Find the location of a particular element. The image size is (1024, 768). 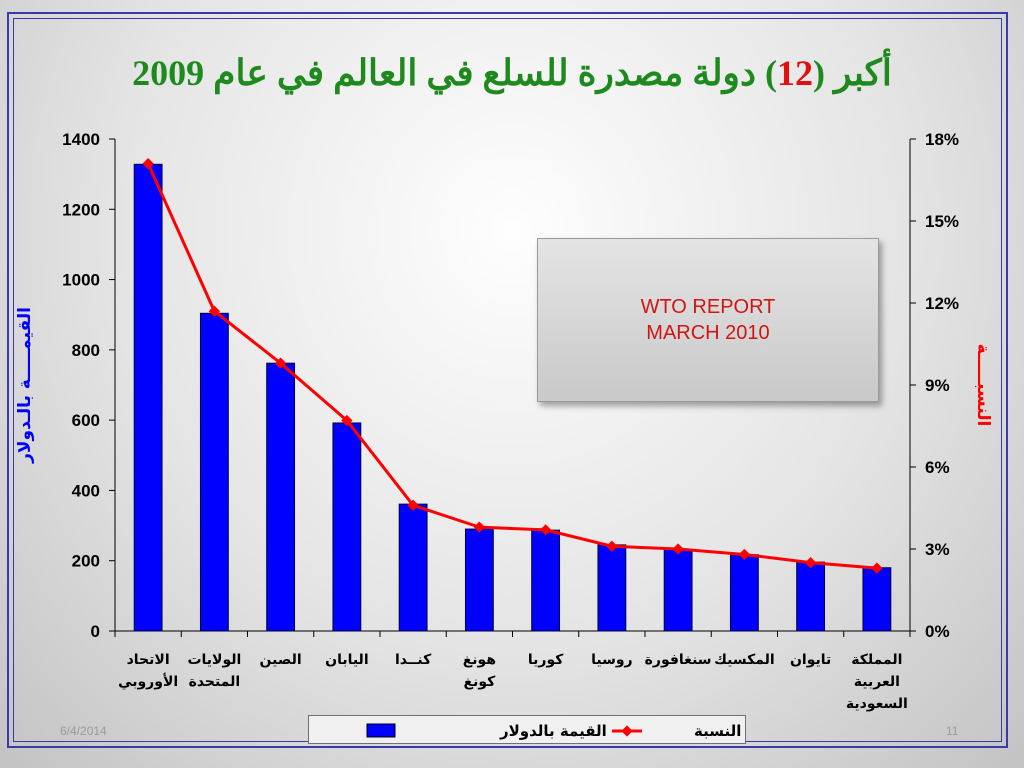

footer-page-number: 11 is located at coordinates (952, 731).